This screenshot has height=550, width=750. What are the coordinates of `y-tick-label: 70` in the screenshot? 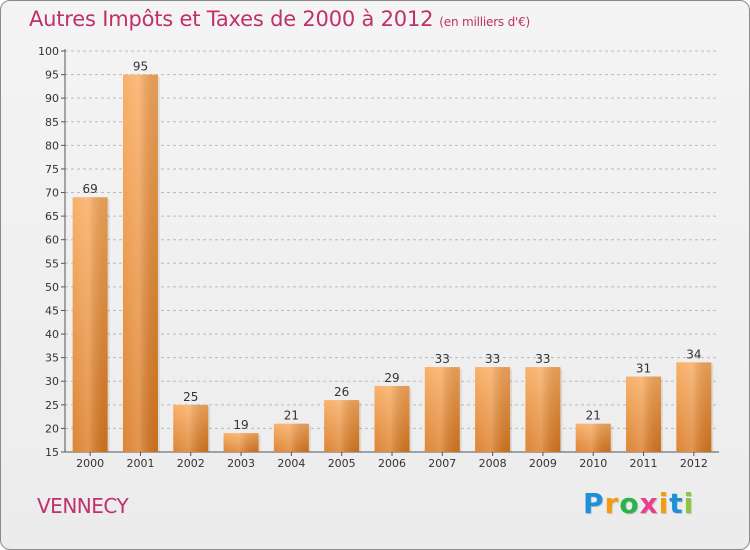 It's located at (52, 193).